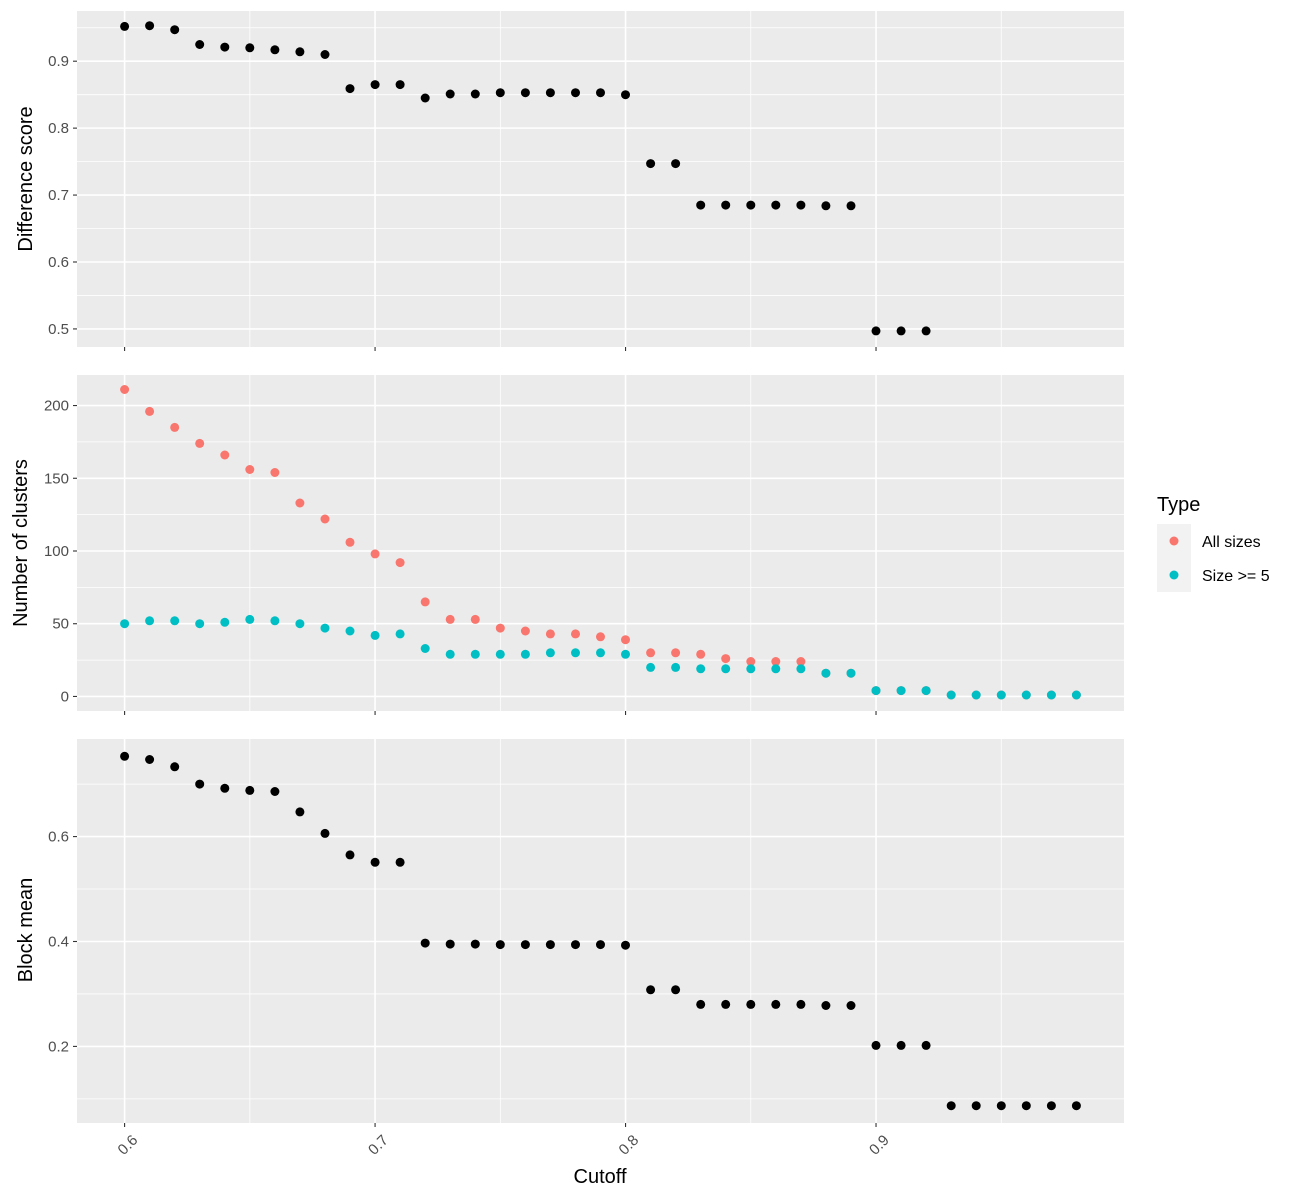 This screenshot has height=1200, width=1300. I want to click on y-tick-label: 150, so click(56, 478).